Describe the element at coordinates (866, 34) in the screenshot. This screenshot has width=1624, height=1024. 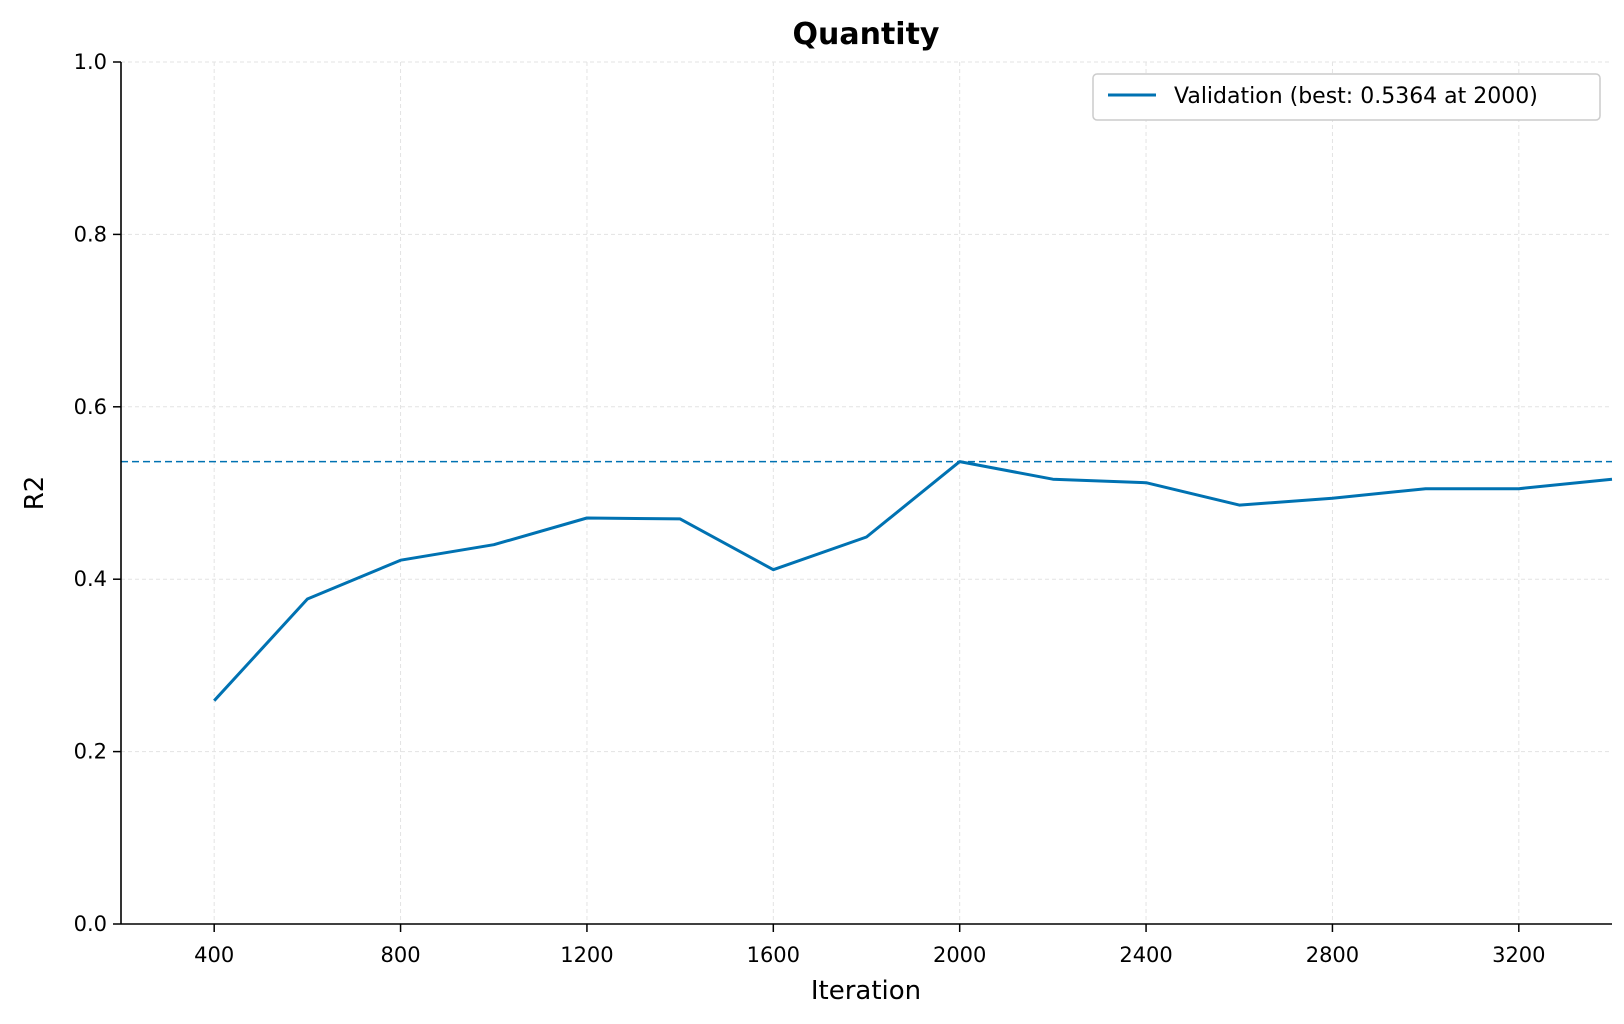
I see `chart-title: Quantity` at that location.